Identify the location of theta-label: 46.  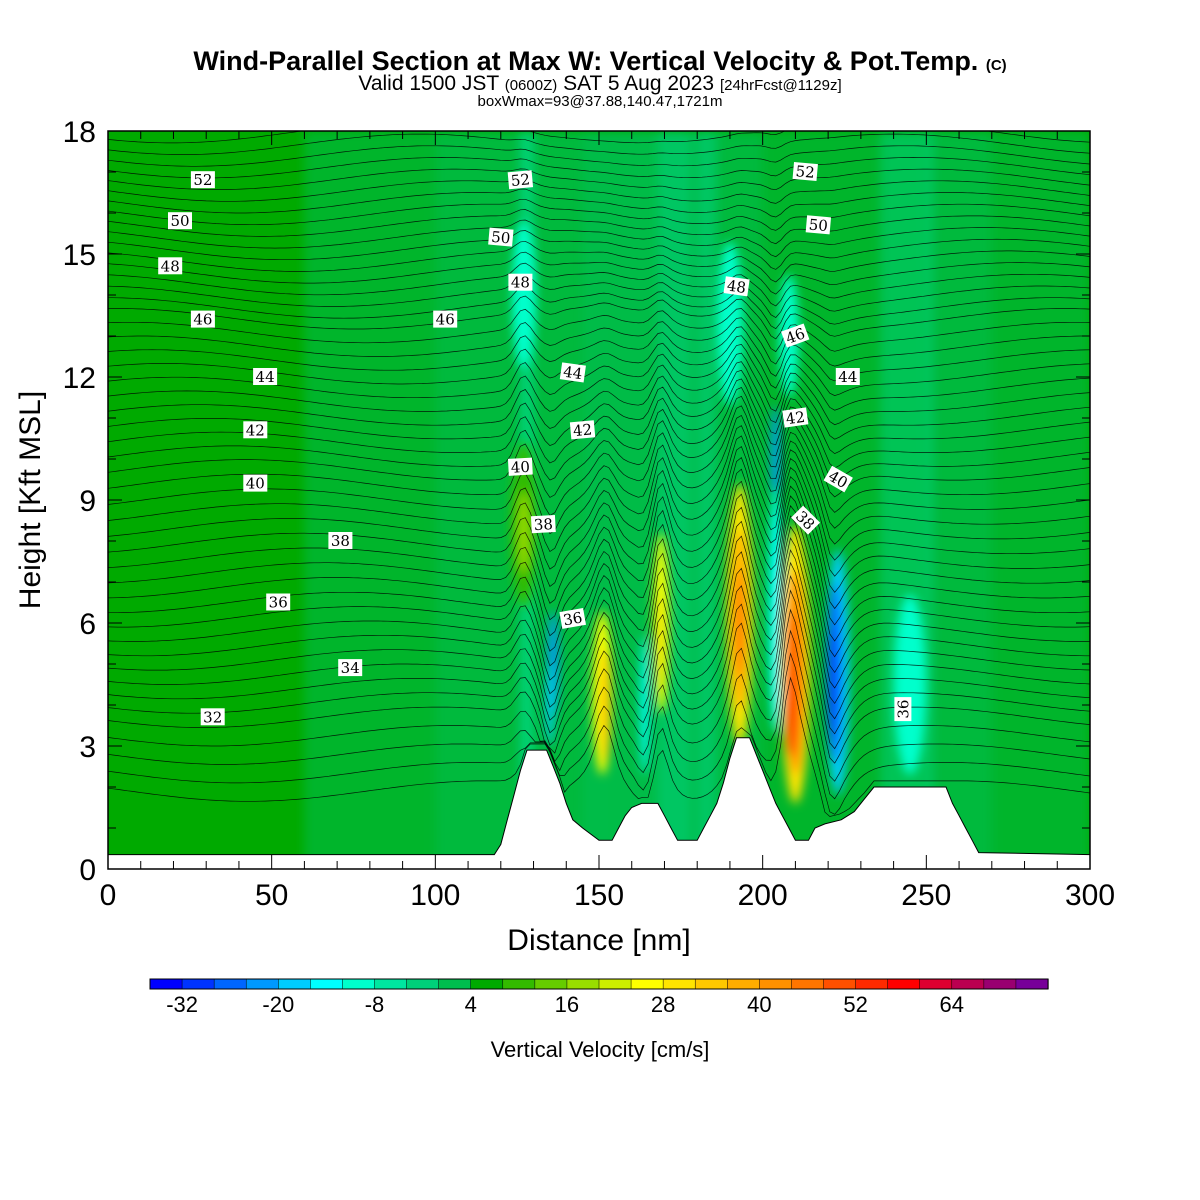
(795, 335).